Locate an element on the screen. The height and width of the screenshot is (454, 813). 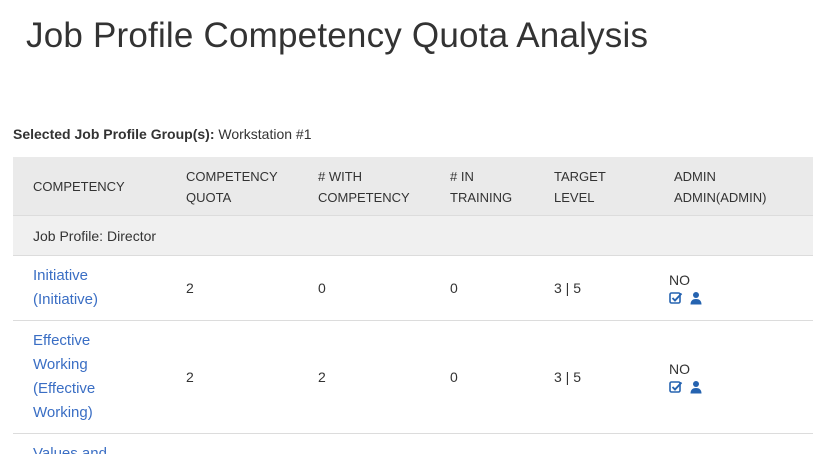
job-profile-group-label: Job Profile: Director is located at coordinates (95, 236).